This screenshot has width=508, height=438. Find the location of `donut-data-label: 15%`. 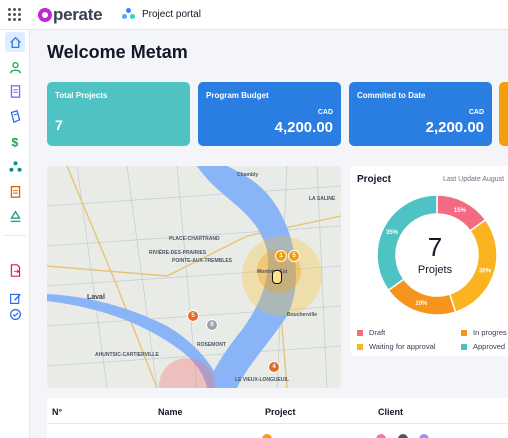

donut-data-label: 15% is located at coordinates (460, 211).